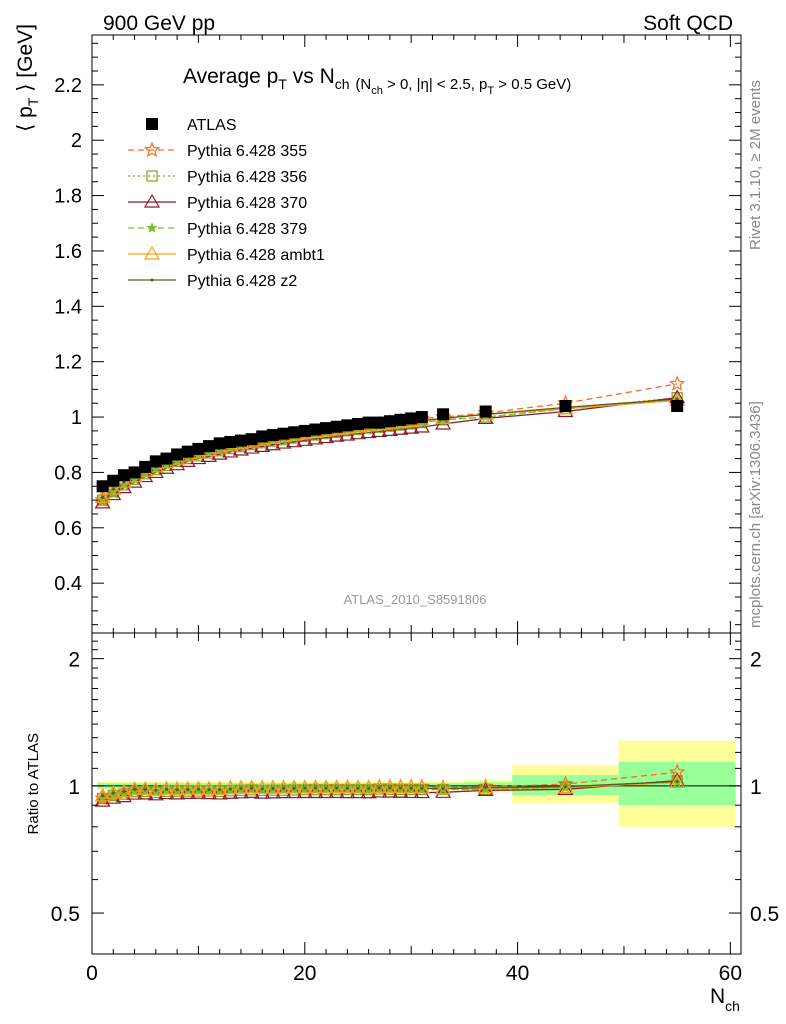  What do you see at coordinates (363, 84) in the screenshot?
I see `title-cut-part: (N` at bounding box center [363, 84].